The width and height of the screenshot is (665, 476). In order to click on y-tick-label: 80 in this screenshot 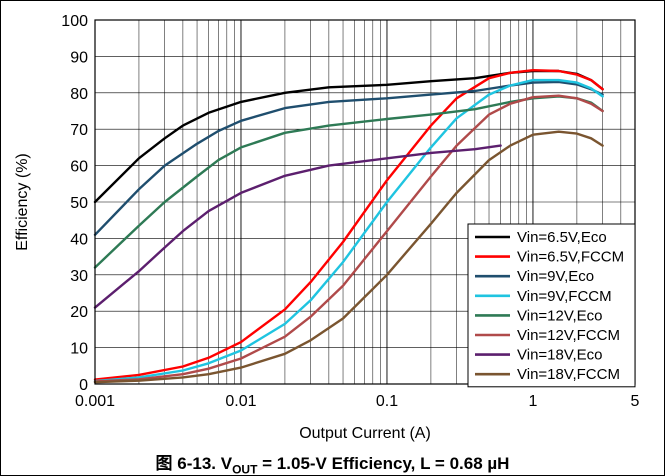, I will do `click(79, 94)`.